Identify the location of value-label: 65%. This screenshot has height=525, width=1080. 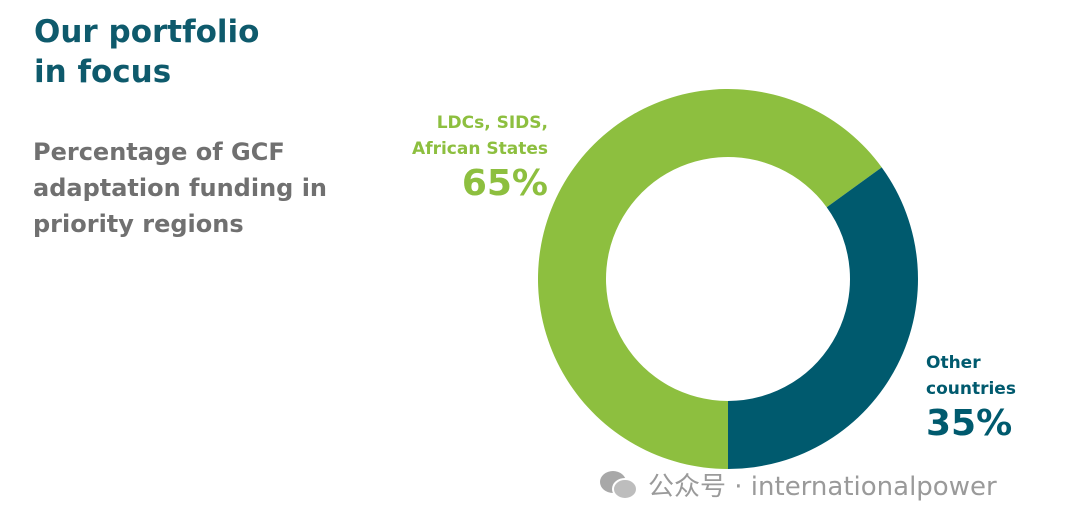
(504, 183).